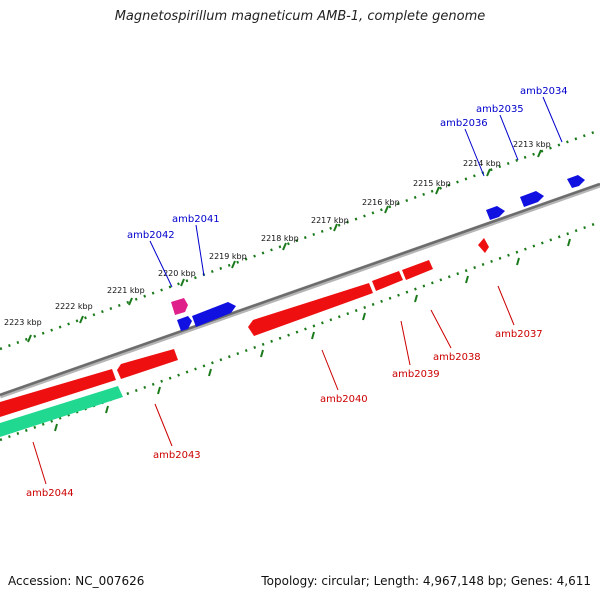 This screenshot has height=600, width=600. What do you see at coordinates (184, 323) in the screenshot?
I see `gene-block-amb2042a` at bounding box center [184, 323].